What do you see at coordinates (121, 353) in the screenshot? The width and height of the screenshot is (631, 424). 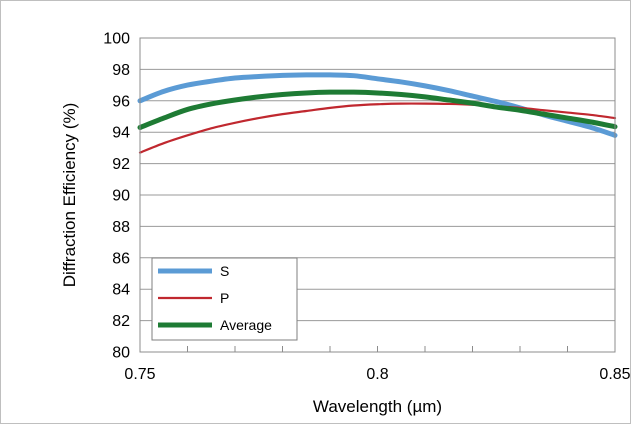 I see `y-tick-label: 80` at bounding box center [121, 353].